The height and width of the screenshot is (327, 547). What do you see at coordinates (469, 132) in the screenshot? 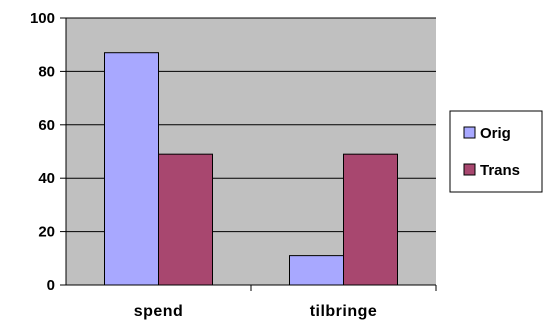
I see `legend-swatch-orig` at bounding box center [469, 132].